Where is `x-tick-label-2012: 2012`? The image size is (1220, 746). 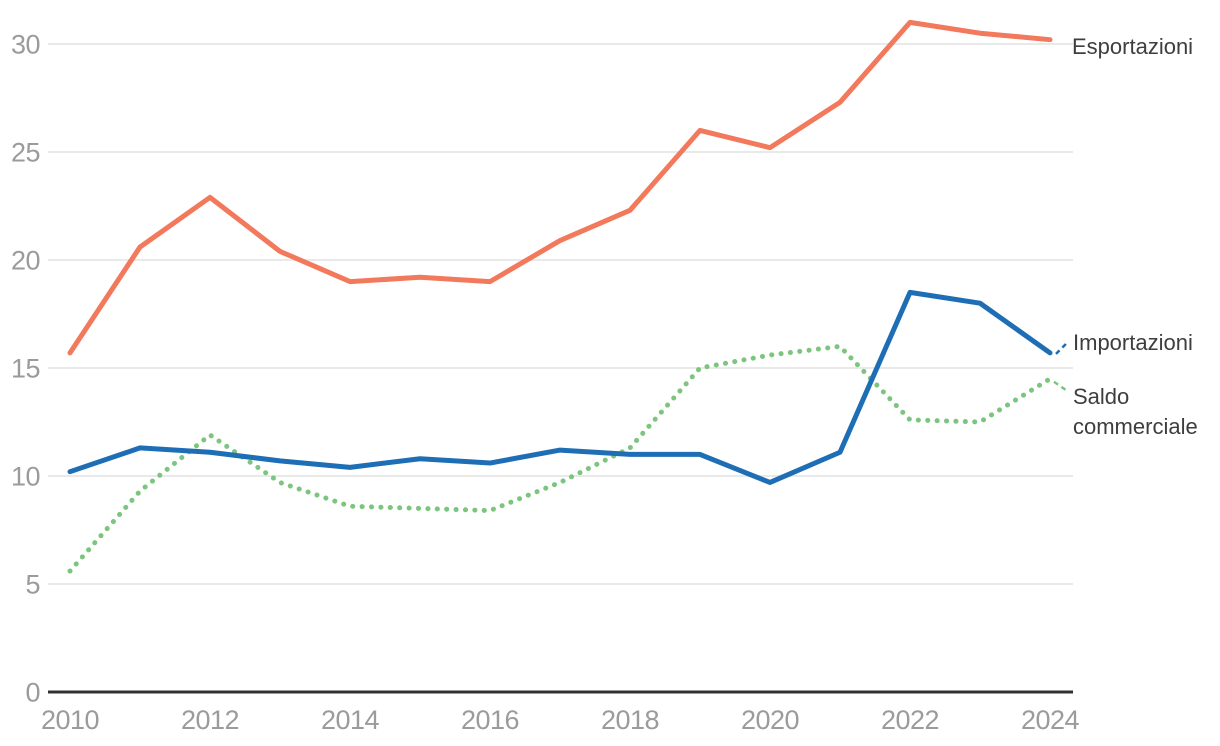 x-tick-label-2012: 2012 is located at coordinates (210, 720).